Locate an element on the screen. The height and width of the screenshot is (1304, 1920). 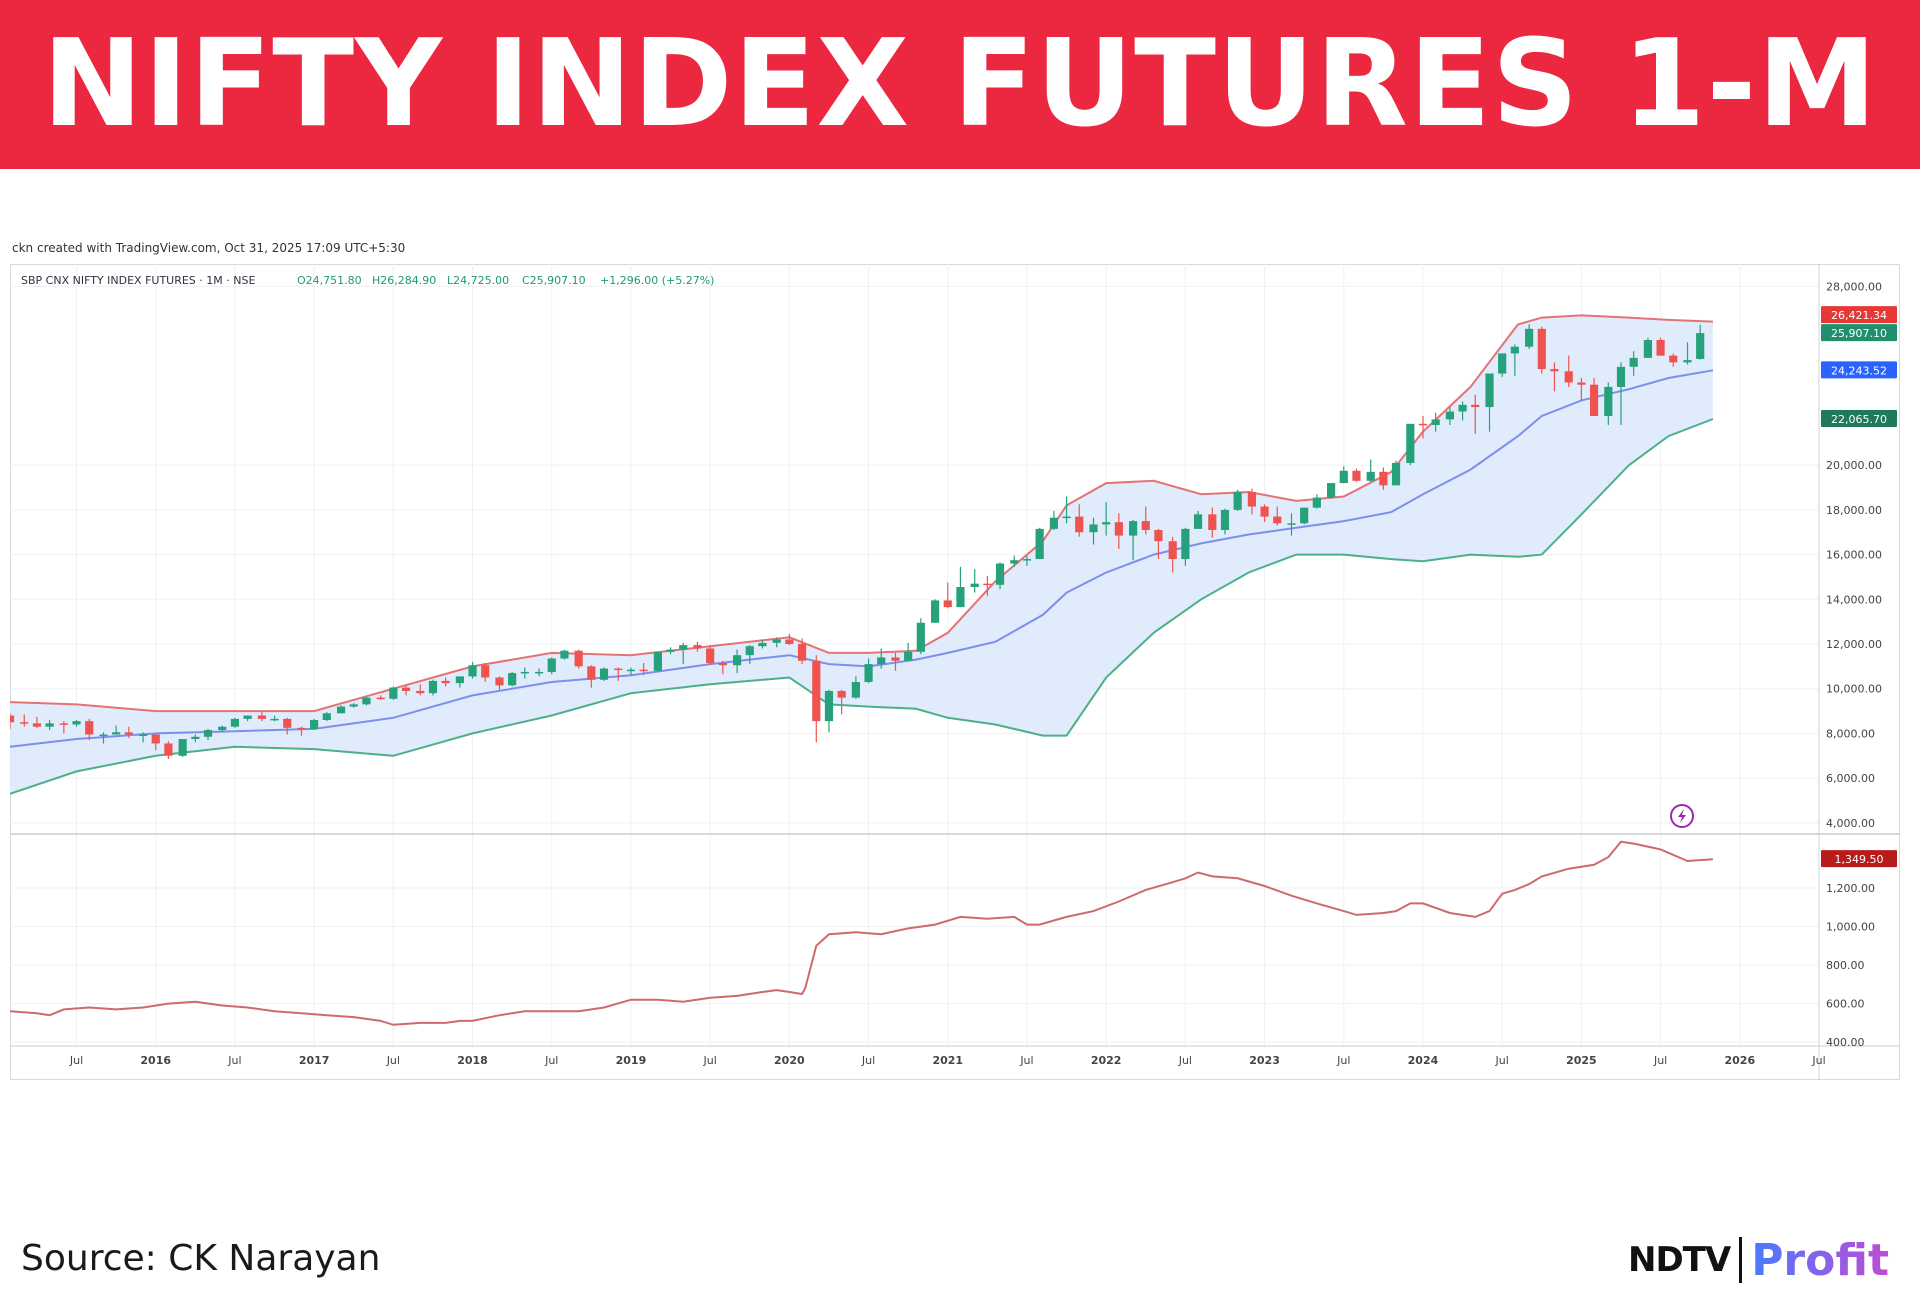
legend-open: O24,751.80 is located at coordinates (329, 280).